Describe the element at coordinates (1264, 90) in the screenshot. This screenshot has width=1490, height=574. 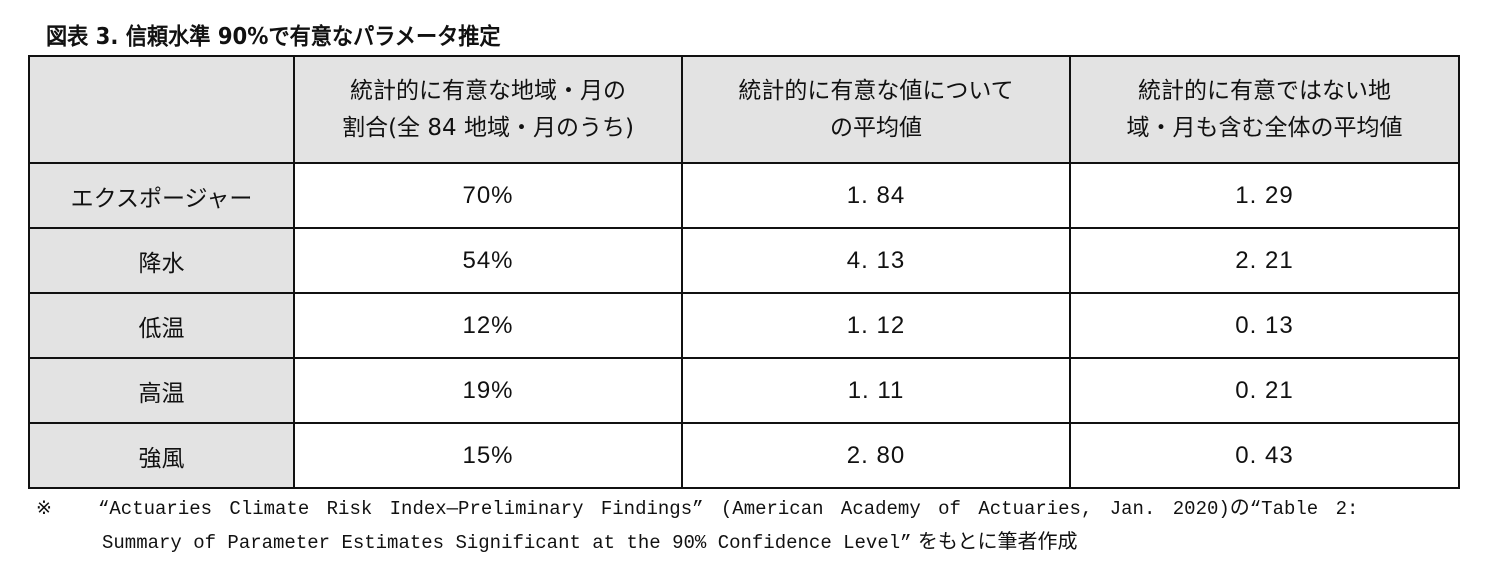
I see `header-line: 統計的に有意ではない地` at that location.